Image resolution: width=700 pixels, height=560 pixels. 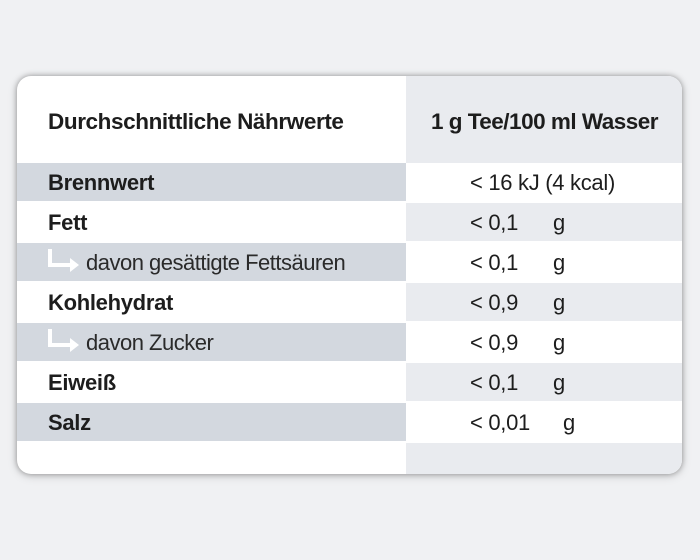 What do you see at coordinates (544, 121) in the screenshot?
I see `header-value: 1 g Tee/100 ml Wasser` at bounding box center [544, 121].